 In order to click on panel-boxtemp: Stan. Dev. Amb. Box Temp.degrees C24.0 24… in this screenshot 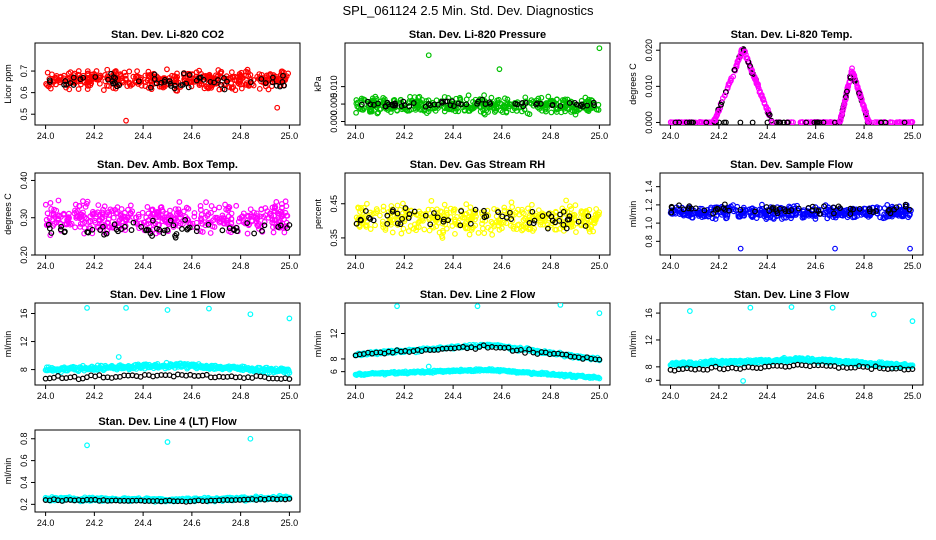, I will do `click(152, 215)`.